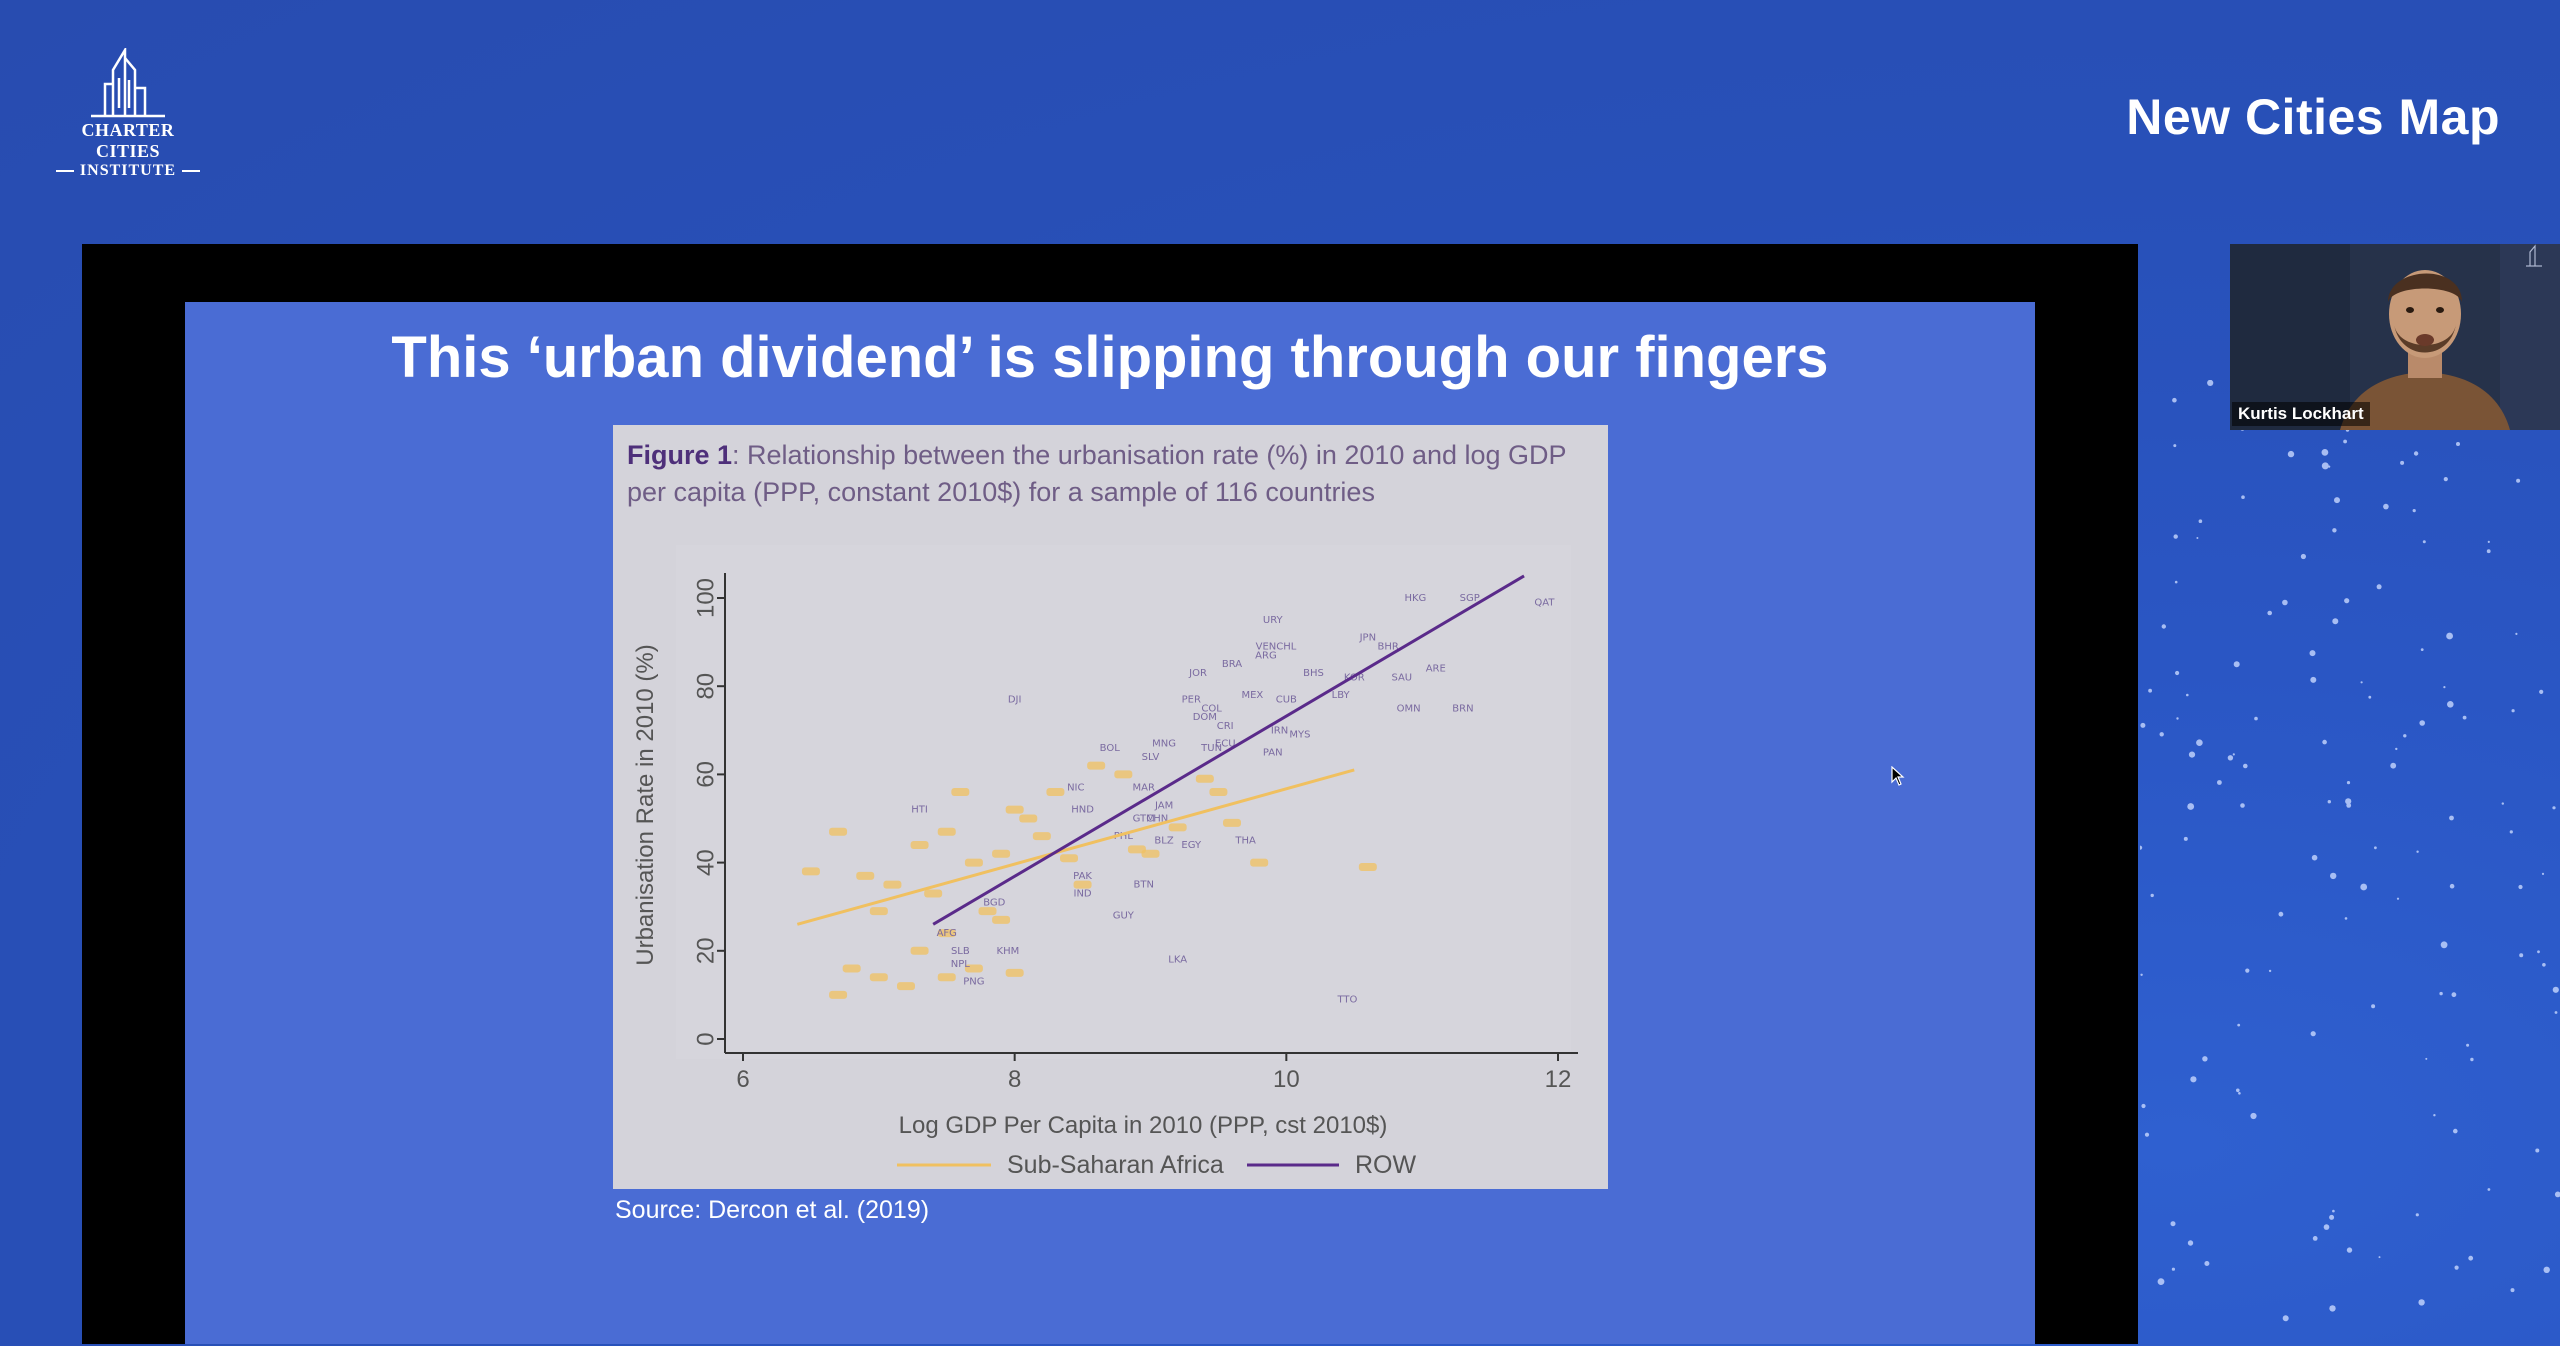 The height and width of the screenshot is (1346, 2560). What do you see at coordinates (2395, 337) in the screenshot?
I see `participant-video-tile: Kurtis Lockhart` at bounding box center [2395, 337].